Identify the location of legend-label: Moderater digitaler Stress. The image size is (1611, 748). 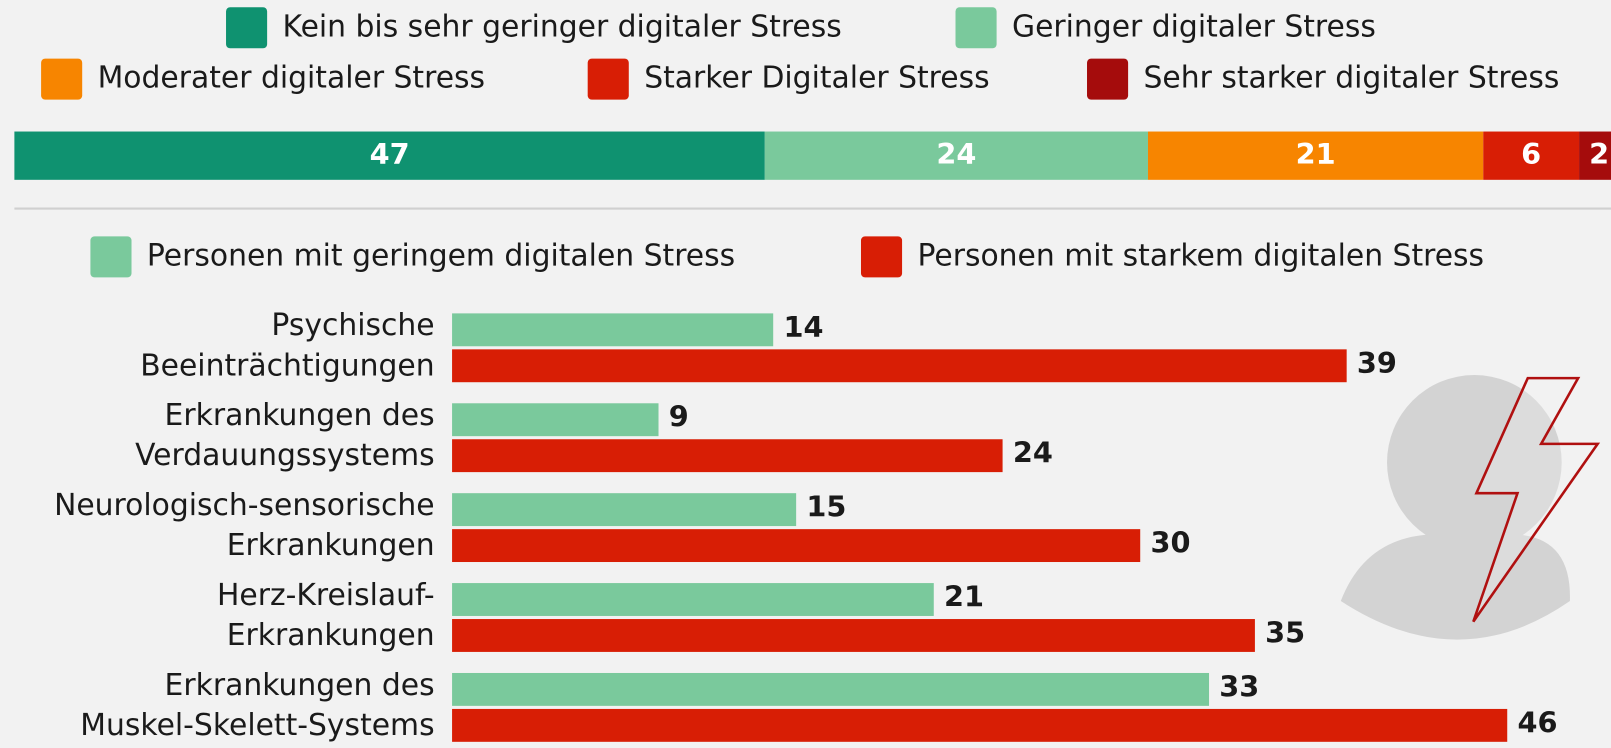
(291, 78).